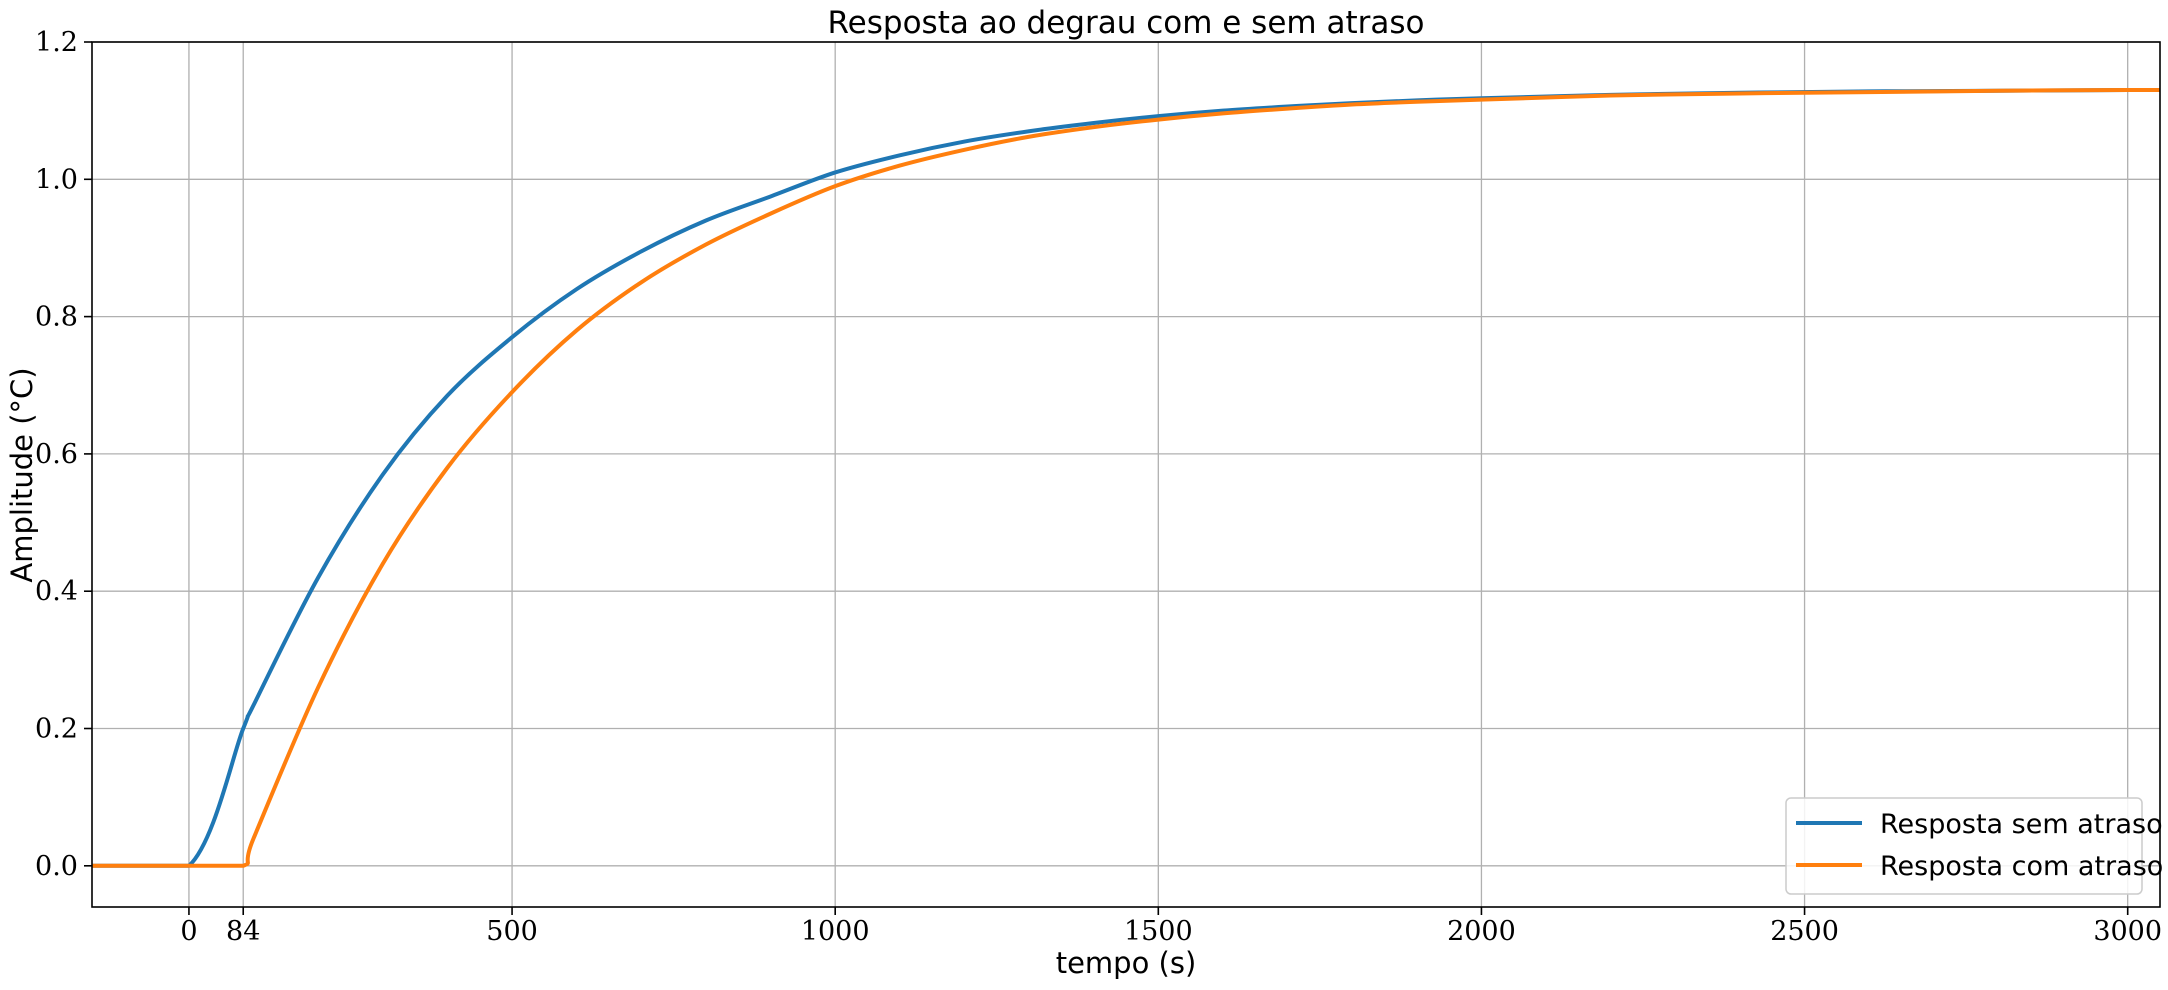 The image size is (2168, 990). Describe the element at coordinates (22, 474) in the screenshot. I see `y-axis-label: Amplitude (°C)` at that location.